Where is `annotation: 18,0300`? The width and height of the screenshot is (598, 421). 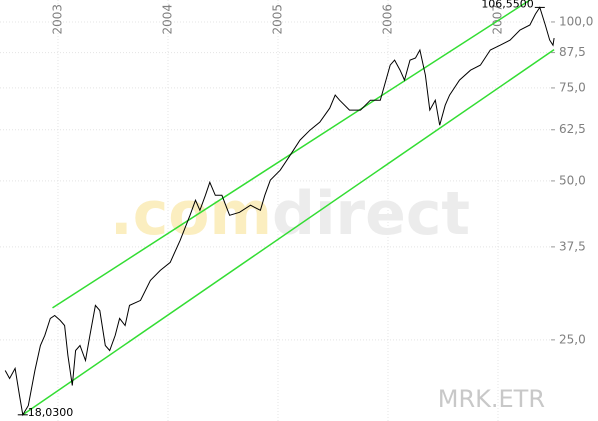
annotation: 18,0300 is located at coordinates (51, 412).